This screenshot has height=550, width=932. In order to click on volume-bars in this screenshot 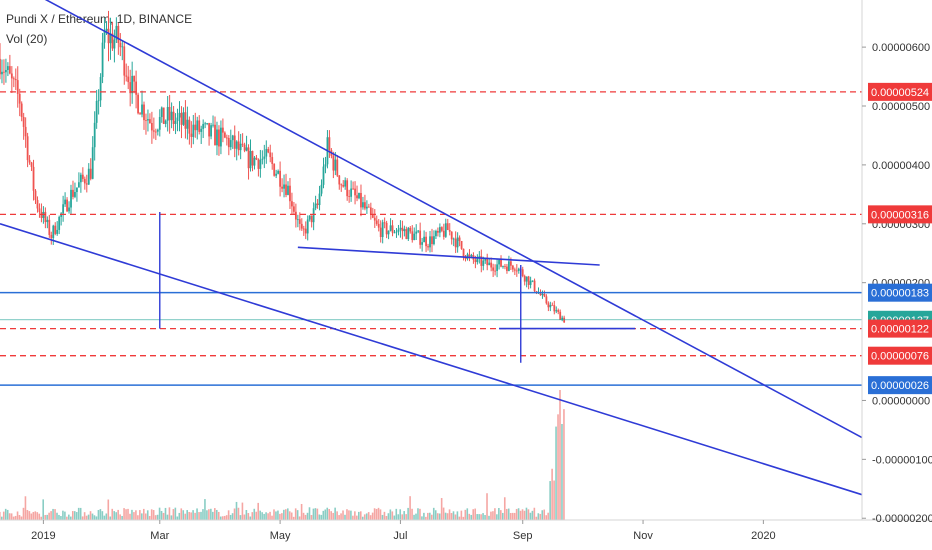, I will do `click(282, 455)`.